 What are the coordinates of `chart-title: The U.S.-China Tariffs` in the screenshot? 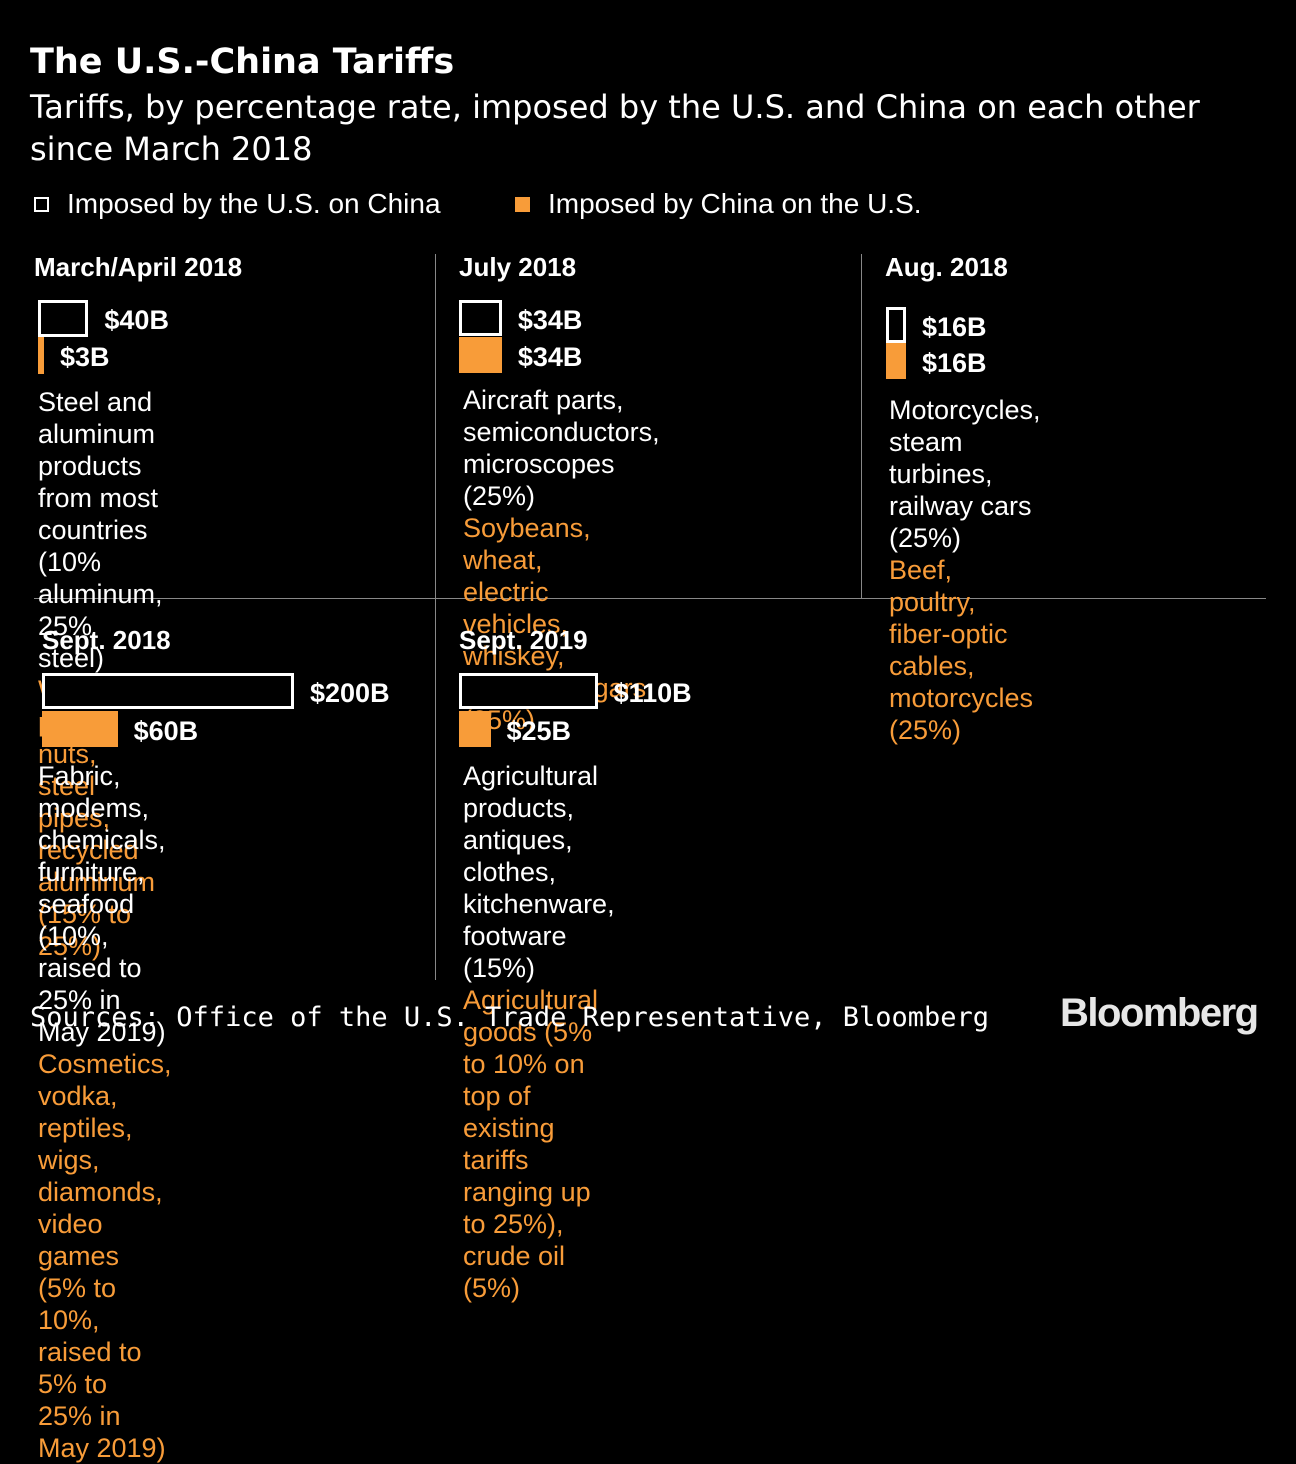 It's located at (242, 62).